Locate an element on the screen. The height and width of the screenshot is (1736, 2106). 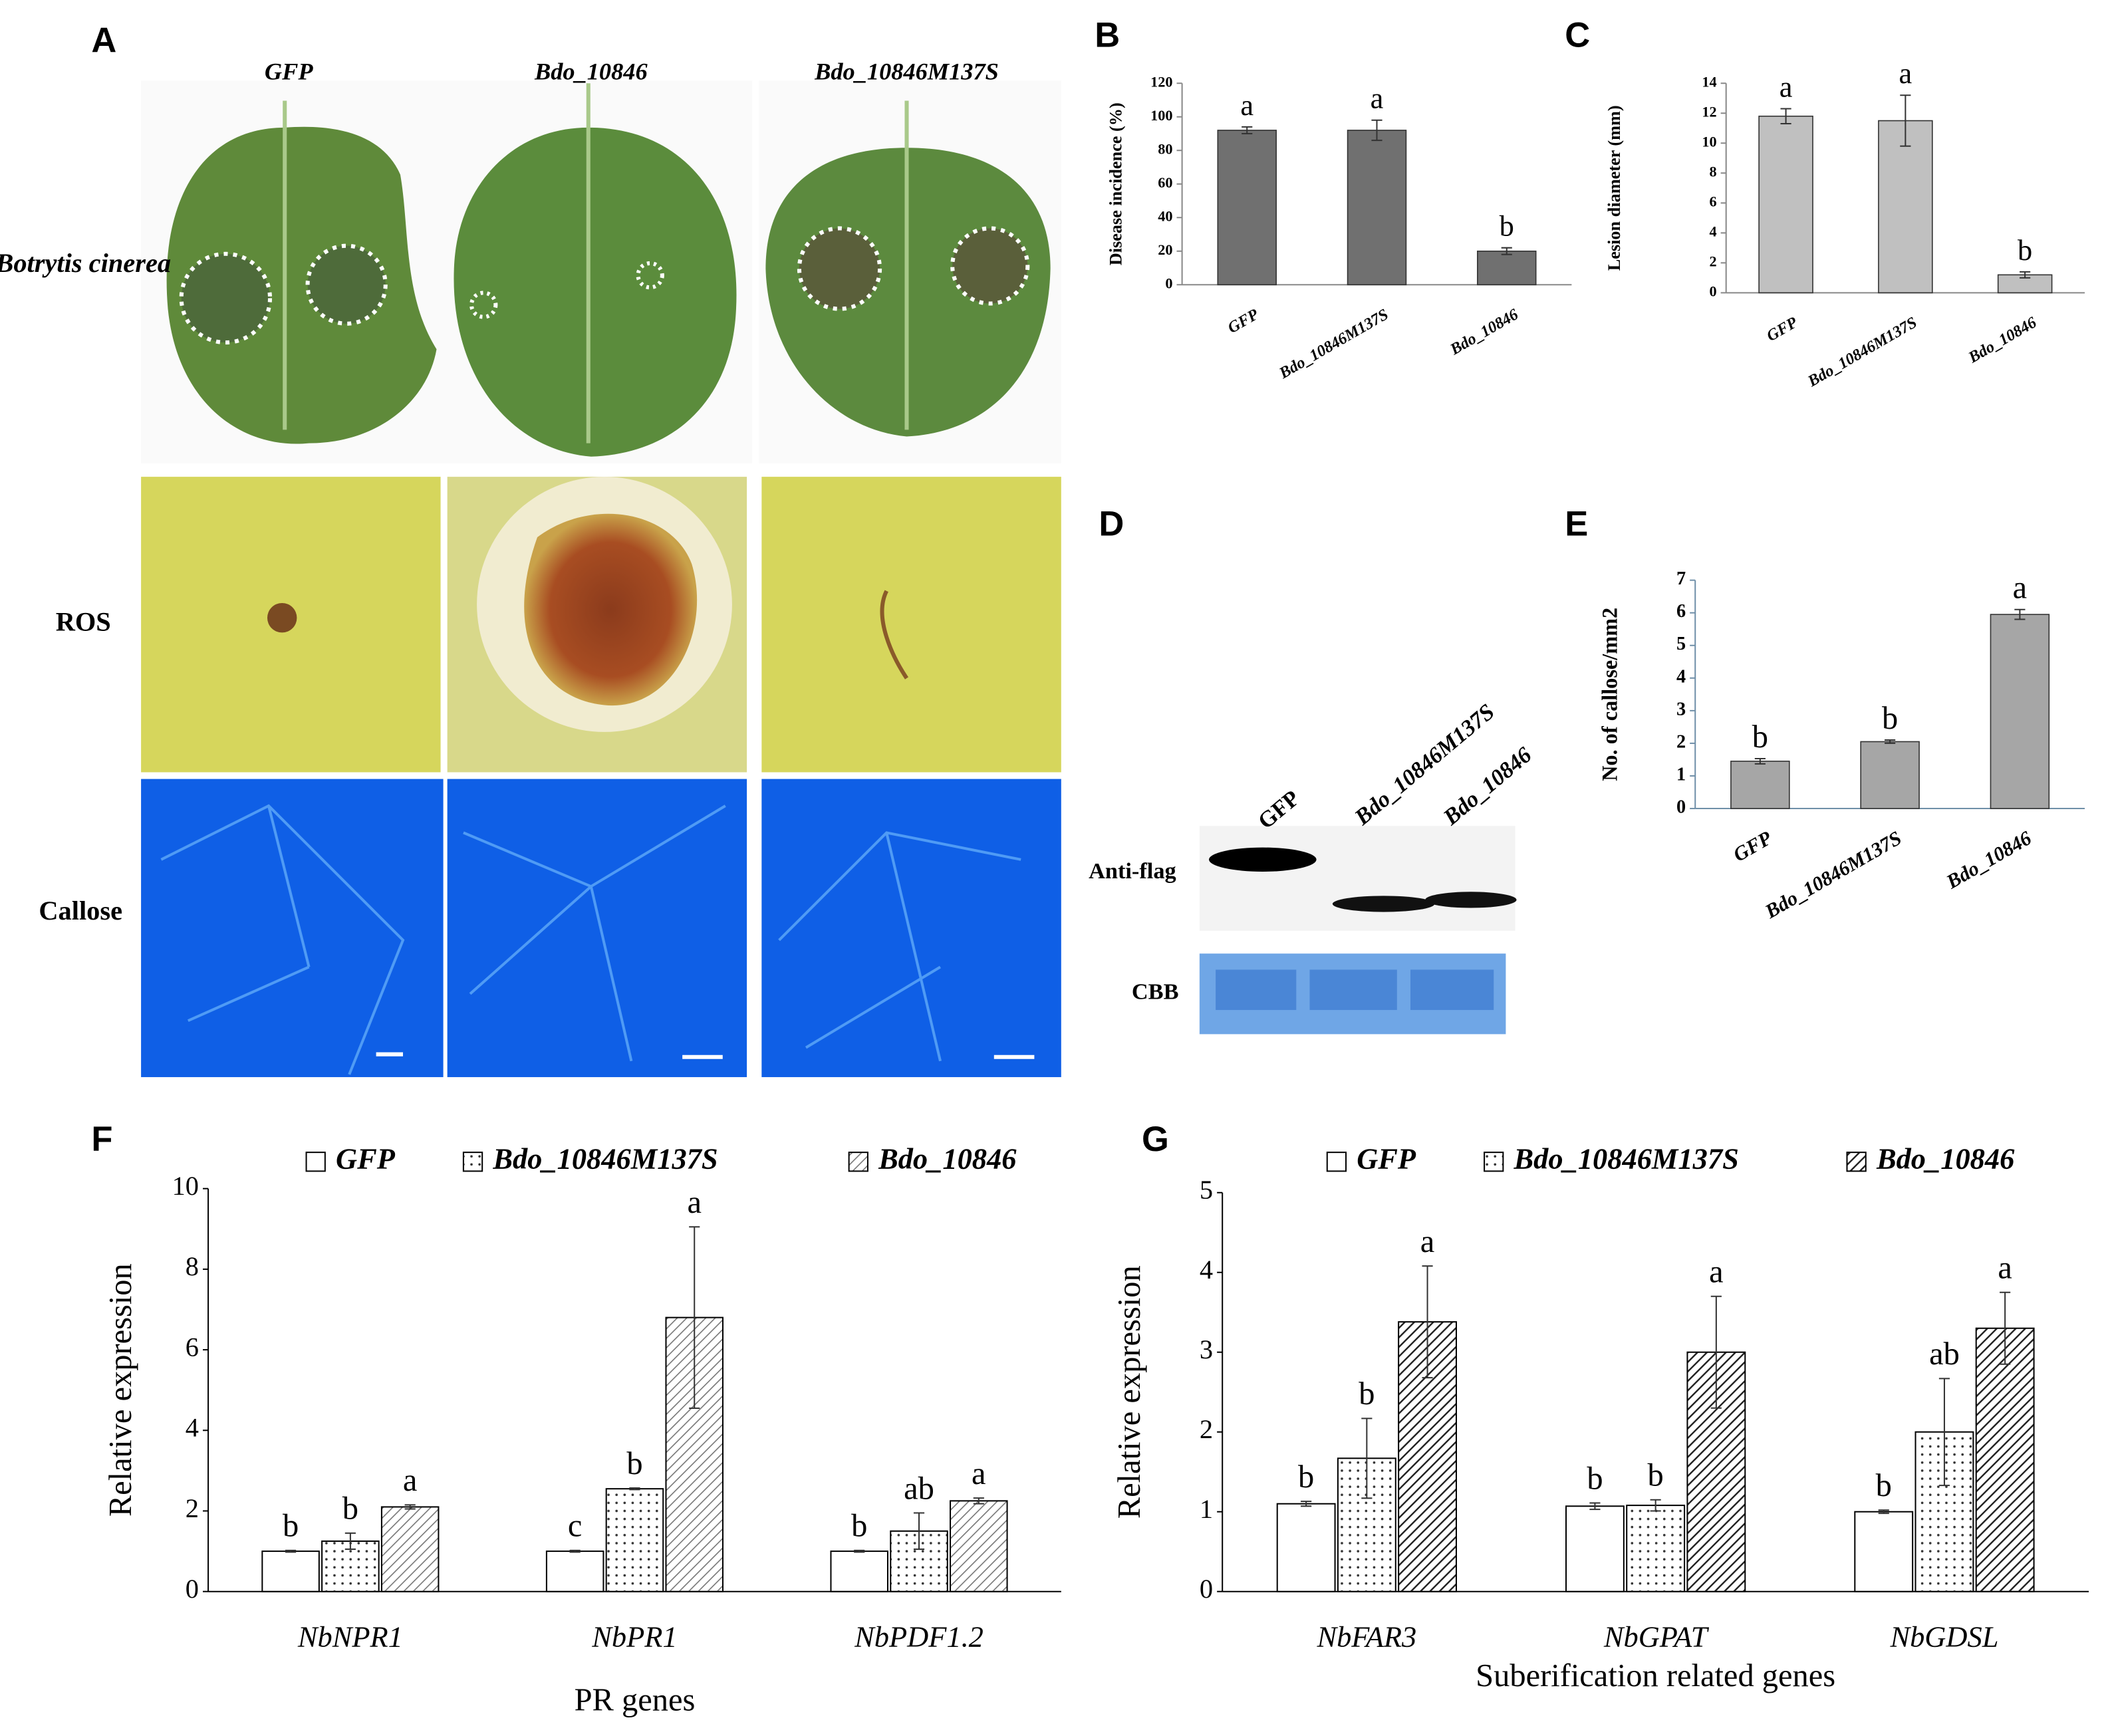
y-tick-label: 120 is located at coordinates (1161, 82).